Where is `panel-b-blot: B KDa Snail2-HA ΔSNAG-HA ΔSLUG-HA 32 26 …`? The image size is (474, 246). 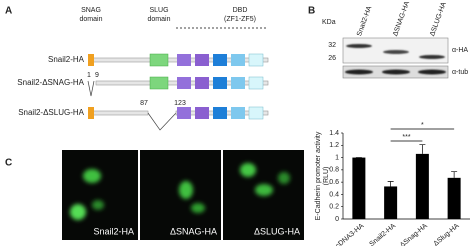 panel-b-blot: B KDa Snail2-HA ΔSNAG-HA ΔSLUG-HA 32 26 … is located at coordinates (388, 39).